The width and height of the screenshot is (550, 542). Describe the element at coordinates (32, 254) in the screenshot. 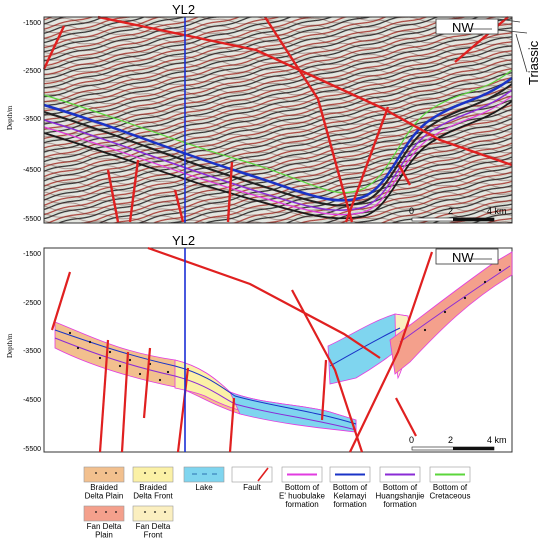

I see `bottom-depth-tick: -1500` at that location.